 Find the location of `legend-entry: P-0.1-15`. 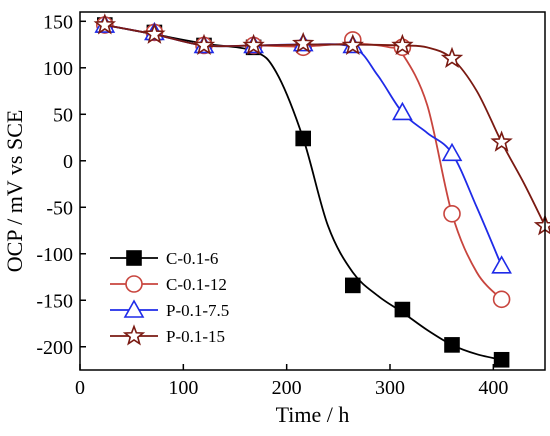

legend-entry: P-0.1-15 is located at coordinates (167, 335).